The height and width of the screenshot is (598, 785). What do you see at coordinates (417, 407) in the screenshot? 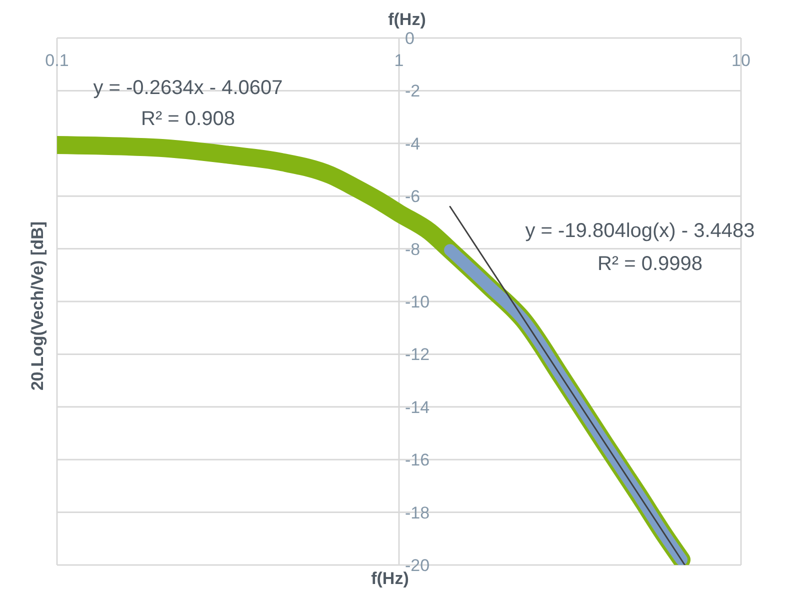
I see `y-tick-label: -14` at bounding box center [417, 407].